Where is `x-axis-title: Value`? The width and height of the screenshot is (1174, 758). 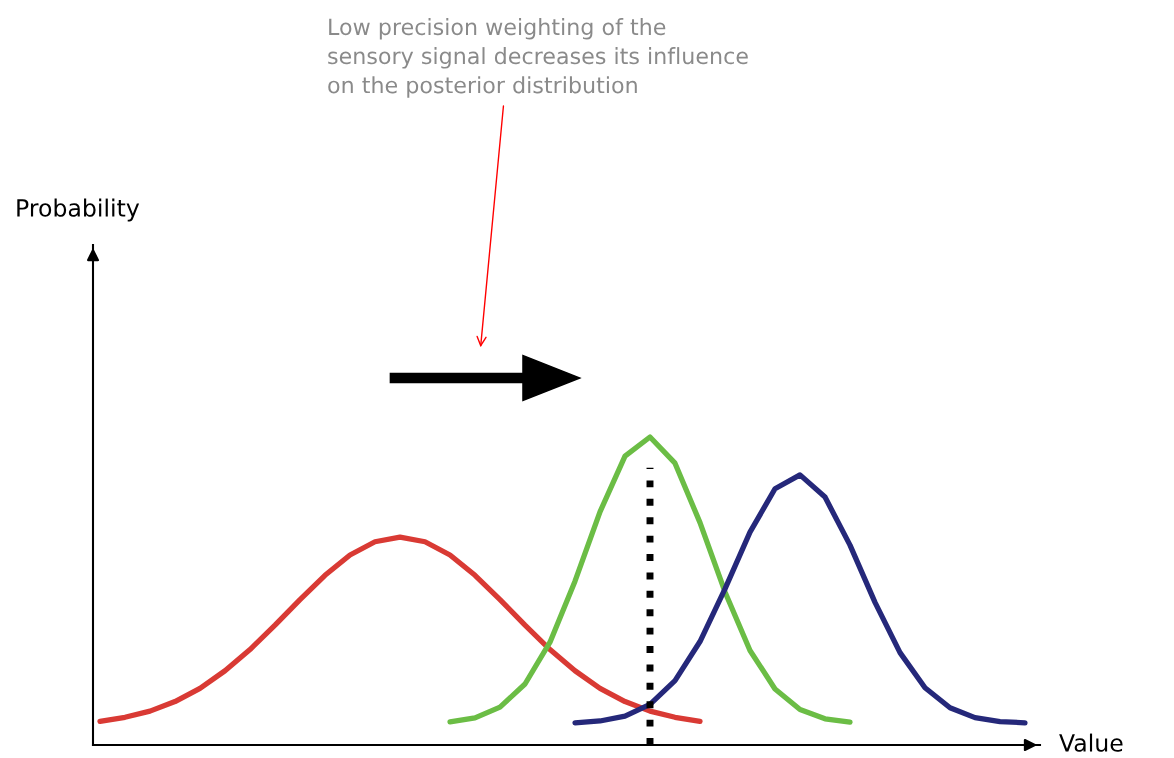 x-axis-title: Value is located at coordinates (1091, 742).